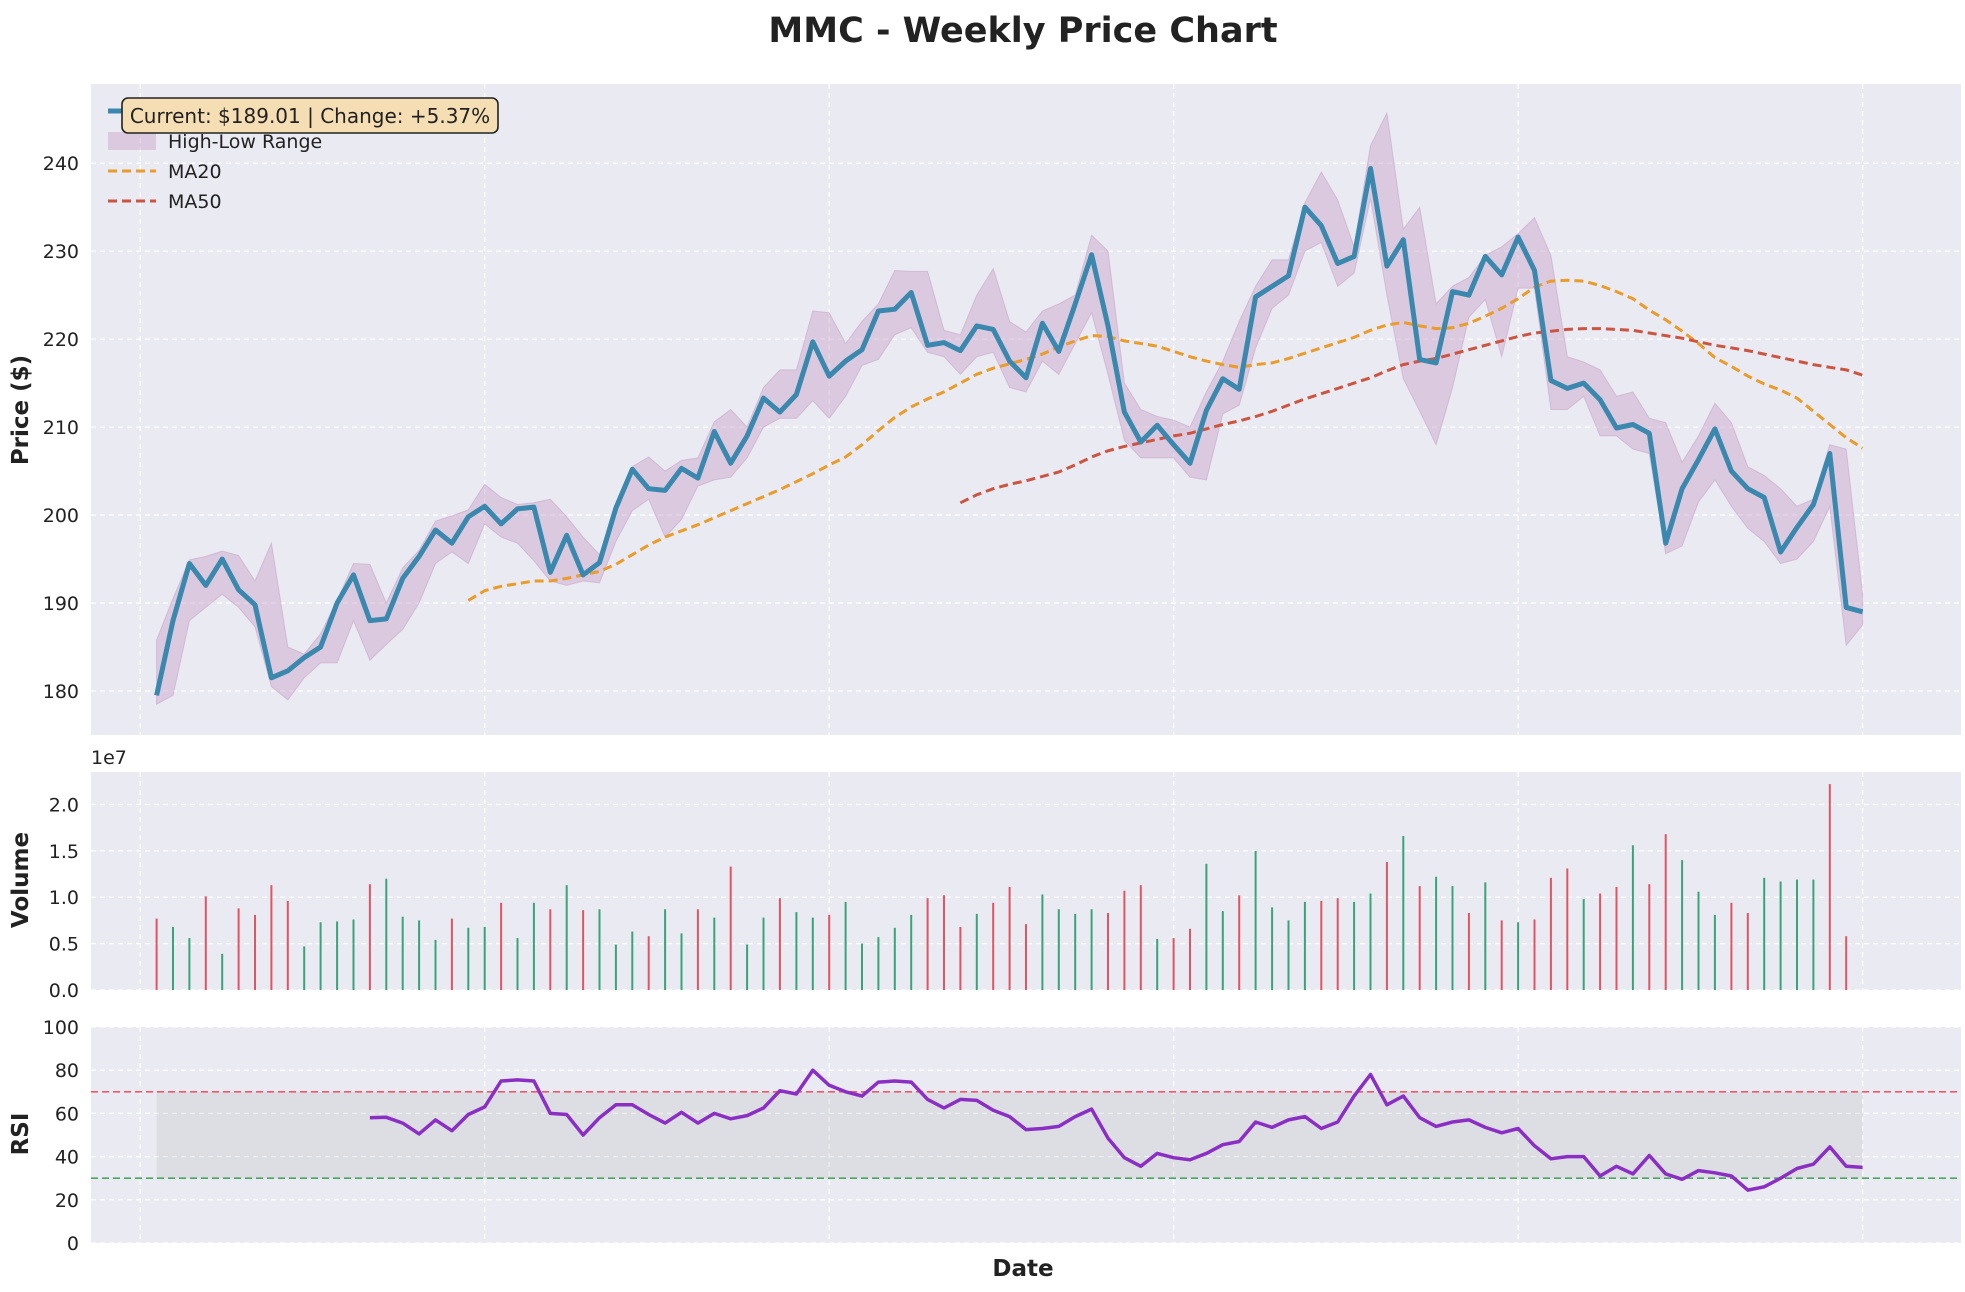  I want to click on volume-scale-label: 1e7, so click(109, 758).